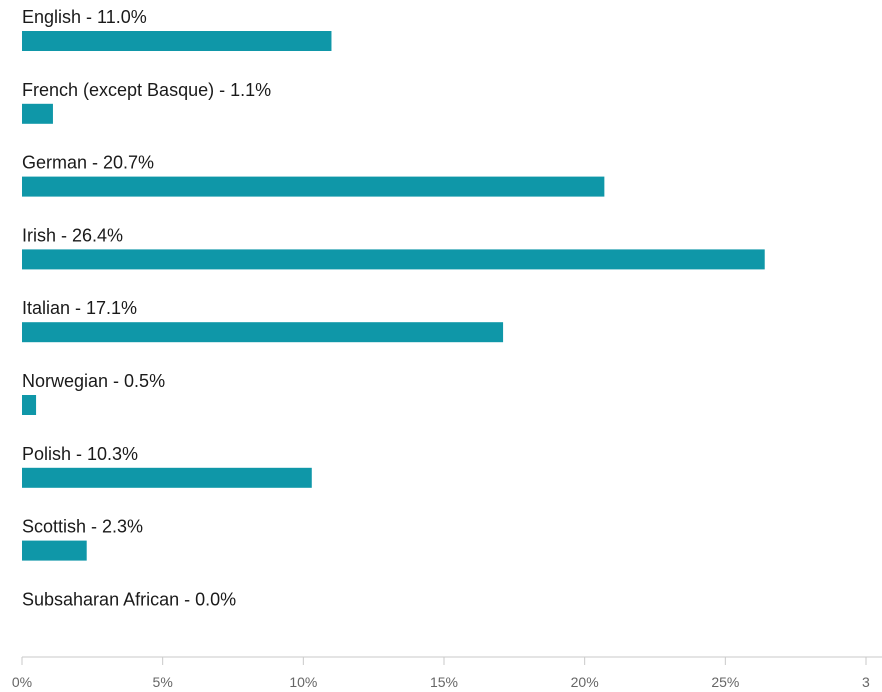  What do you see at coordinates (84, 17) in the screenshot?
I see `bar-label: English - 11.0%` at bounding box center [84, 17].